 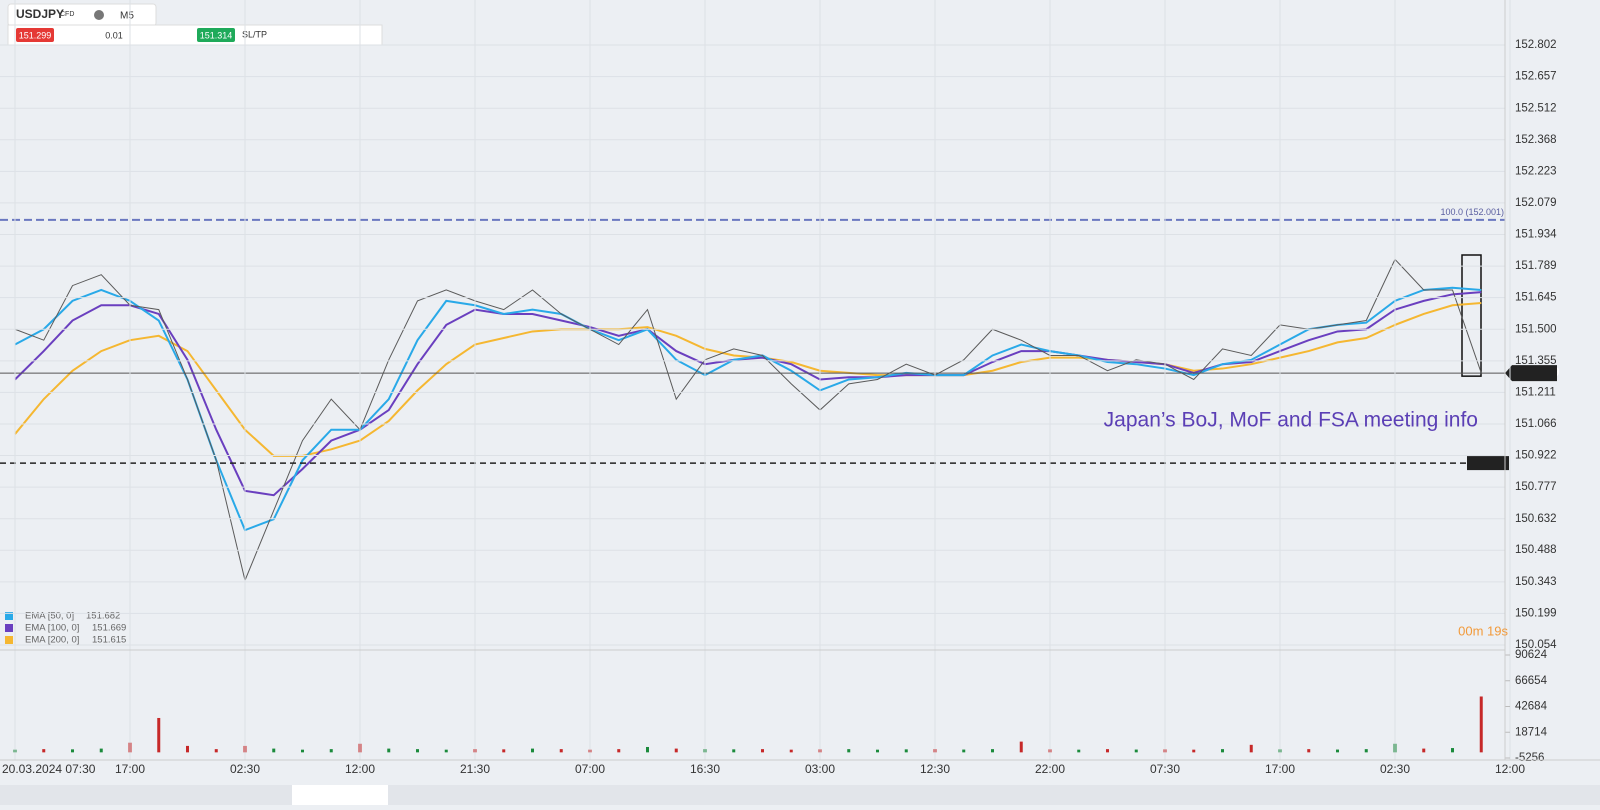 I want to click on volume-tick-label: 18714, so click(x=1531, y=732).